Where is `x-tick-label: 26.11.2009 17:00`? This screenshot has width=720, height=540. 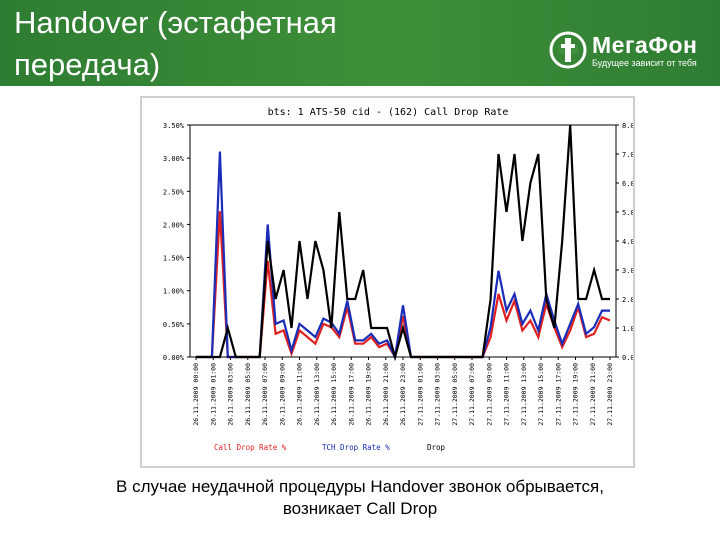 x-tick-label: 26.11.2009 17:00 is located at coordinates (351, 394).